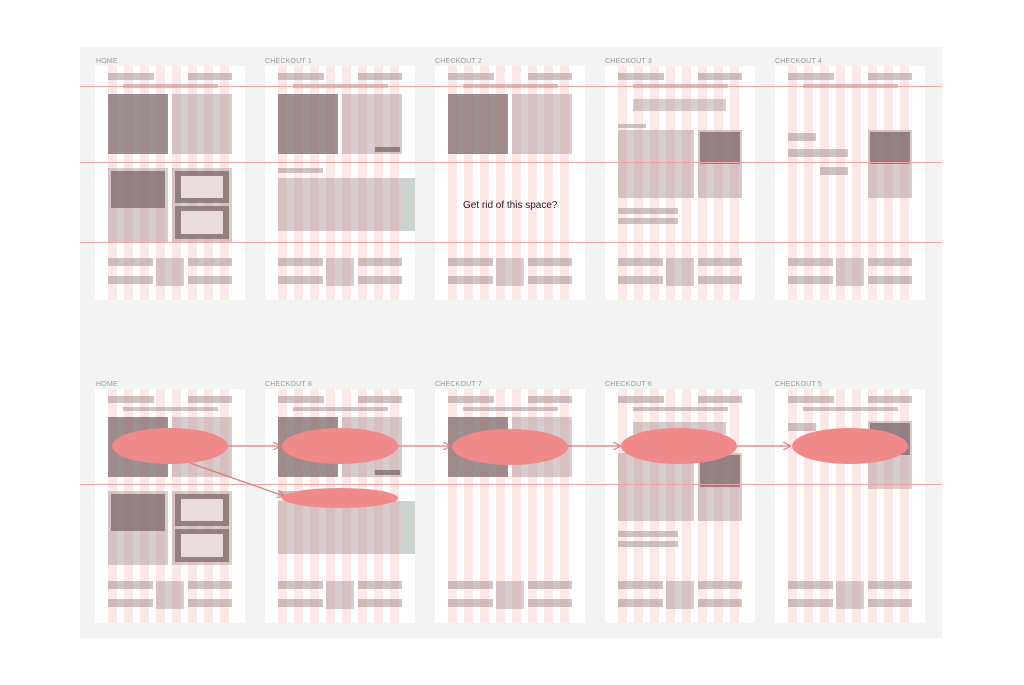 This screenshot has width=1024, height=685. I want to click on frame-label-checkout-5: CHECKOUT 5, so click(798, 384).